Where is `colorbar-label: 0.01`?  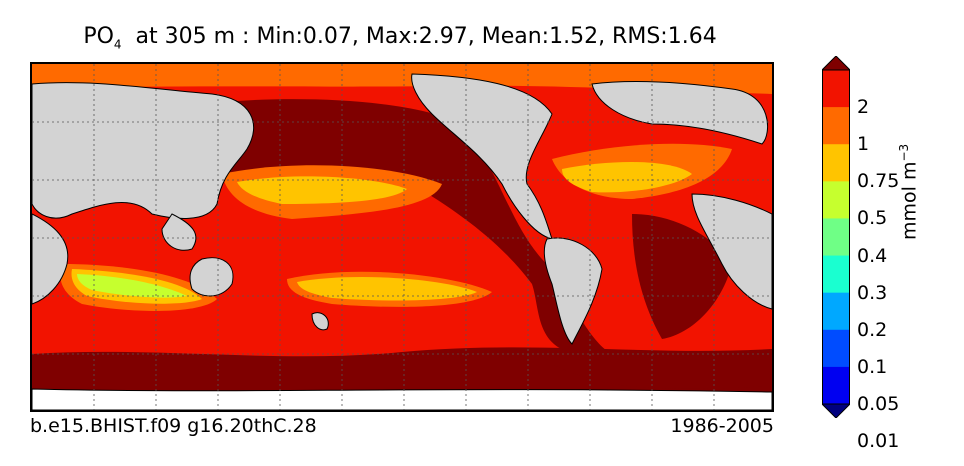 colorbar-label: 0.01 is located at coordinates (878, 441).